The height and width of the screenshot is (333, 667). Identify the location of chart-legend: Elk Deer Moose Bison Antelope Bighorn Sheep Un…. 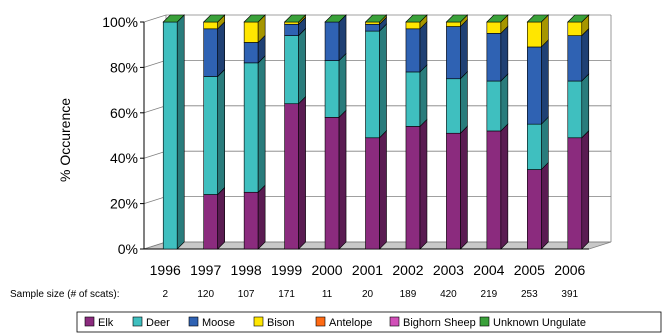
(369, 322).